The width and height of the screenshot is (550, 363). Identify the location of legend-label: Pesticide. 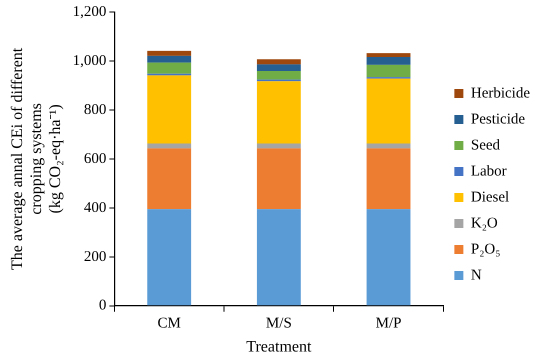
(498, 119).